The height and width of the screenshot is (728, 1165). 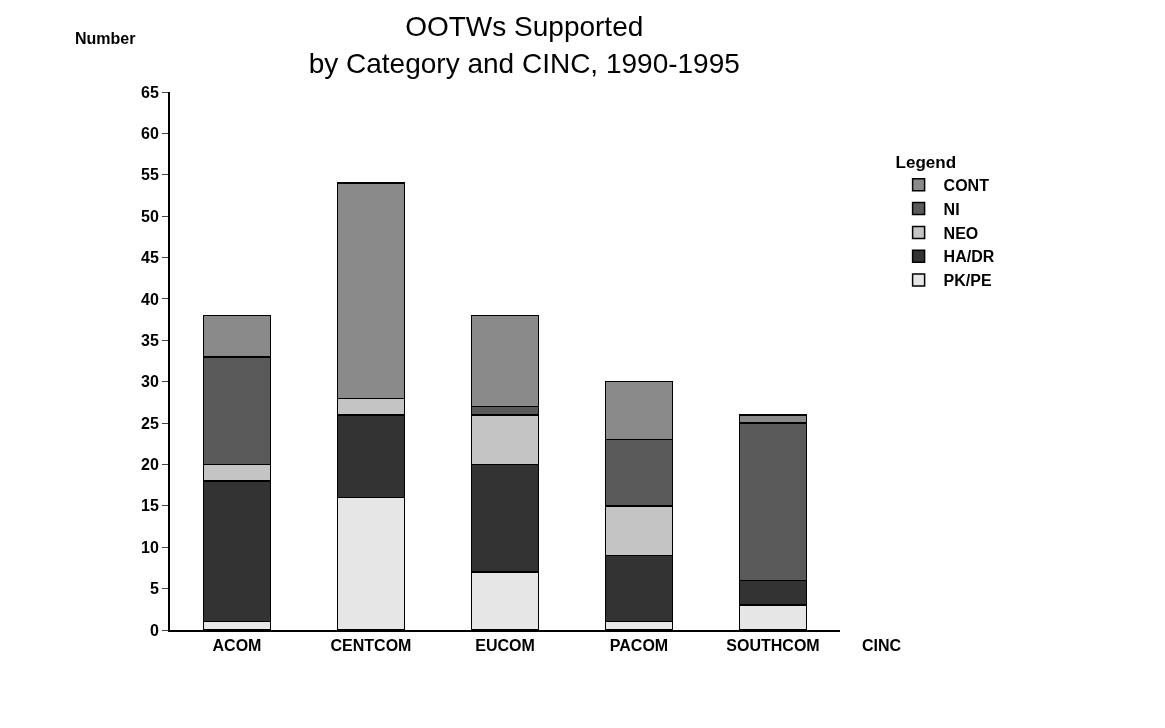 What do you see at coordinates (926, 162) in the screenshot?
I see `legend-title: Legend` at bounding box center [926, 162].